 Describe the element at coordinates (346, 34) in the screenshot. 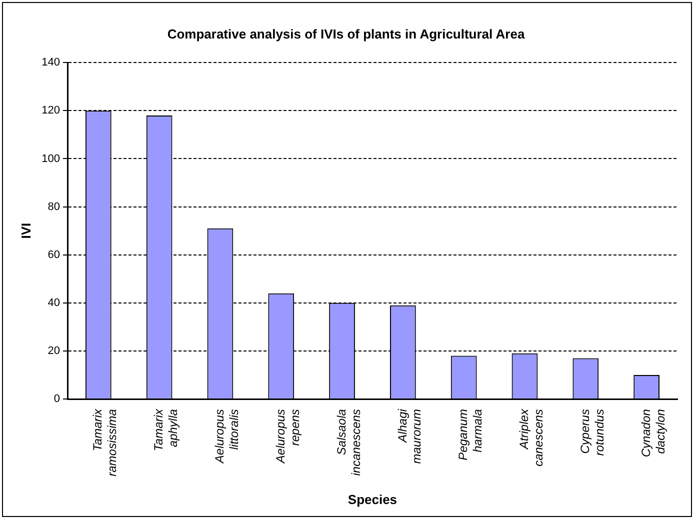

I see `chart-title: Comparative analysis of IVIs of plants in Agricultural Area` at that location.